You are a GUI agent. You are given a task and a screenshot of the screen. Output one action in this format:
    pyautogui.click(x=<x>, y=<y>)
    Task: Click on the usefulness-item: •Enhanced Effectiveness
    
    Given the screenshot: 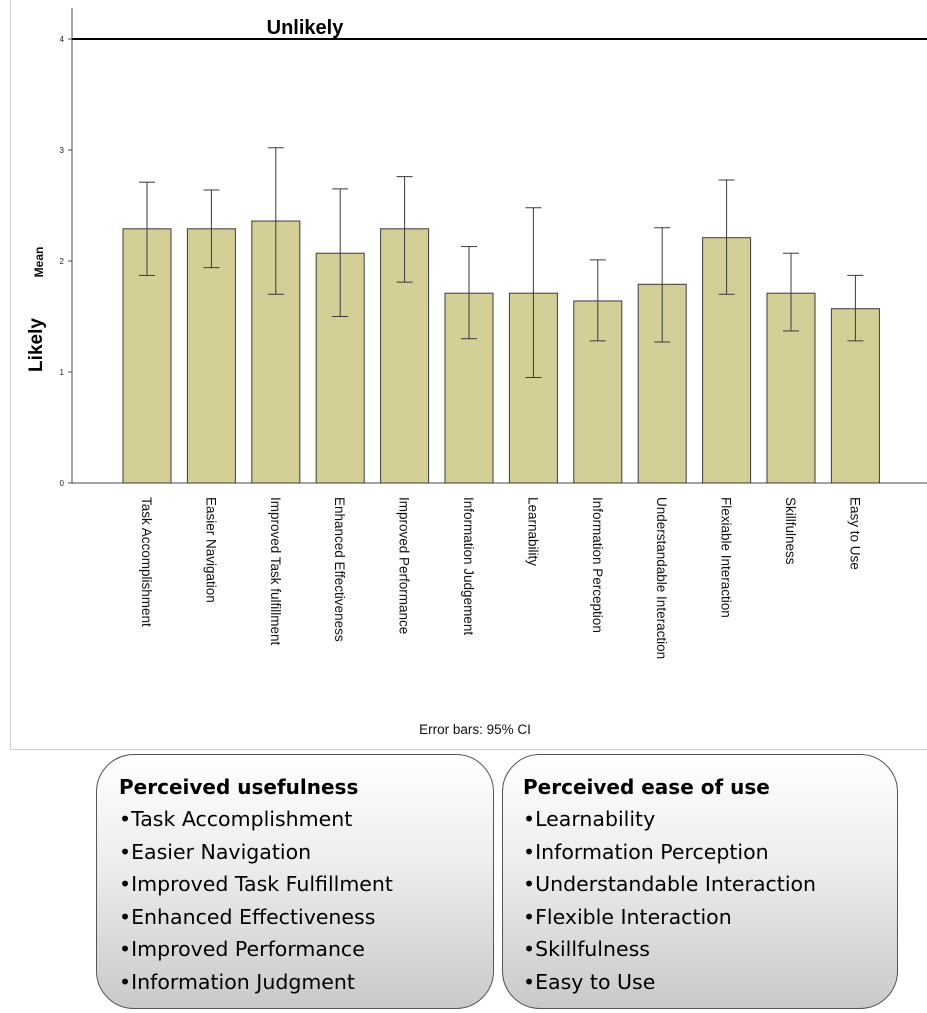 What is the action you would take?
    pyautogui.click(x=247, y=916)
    